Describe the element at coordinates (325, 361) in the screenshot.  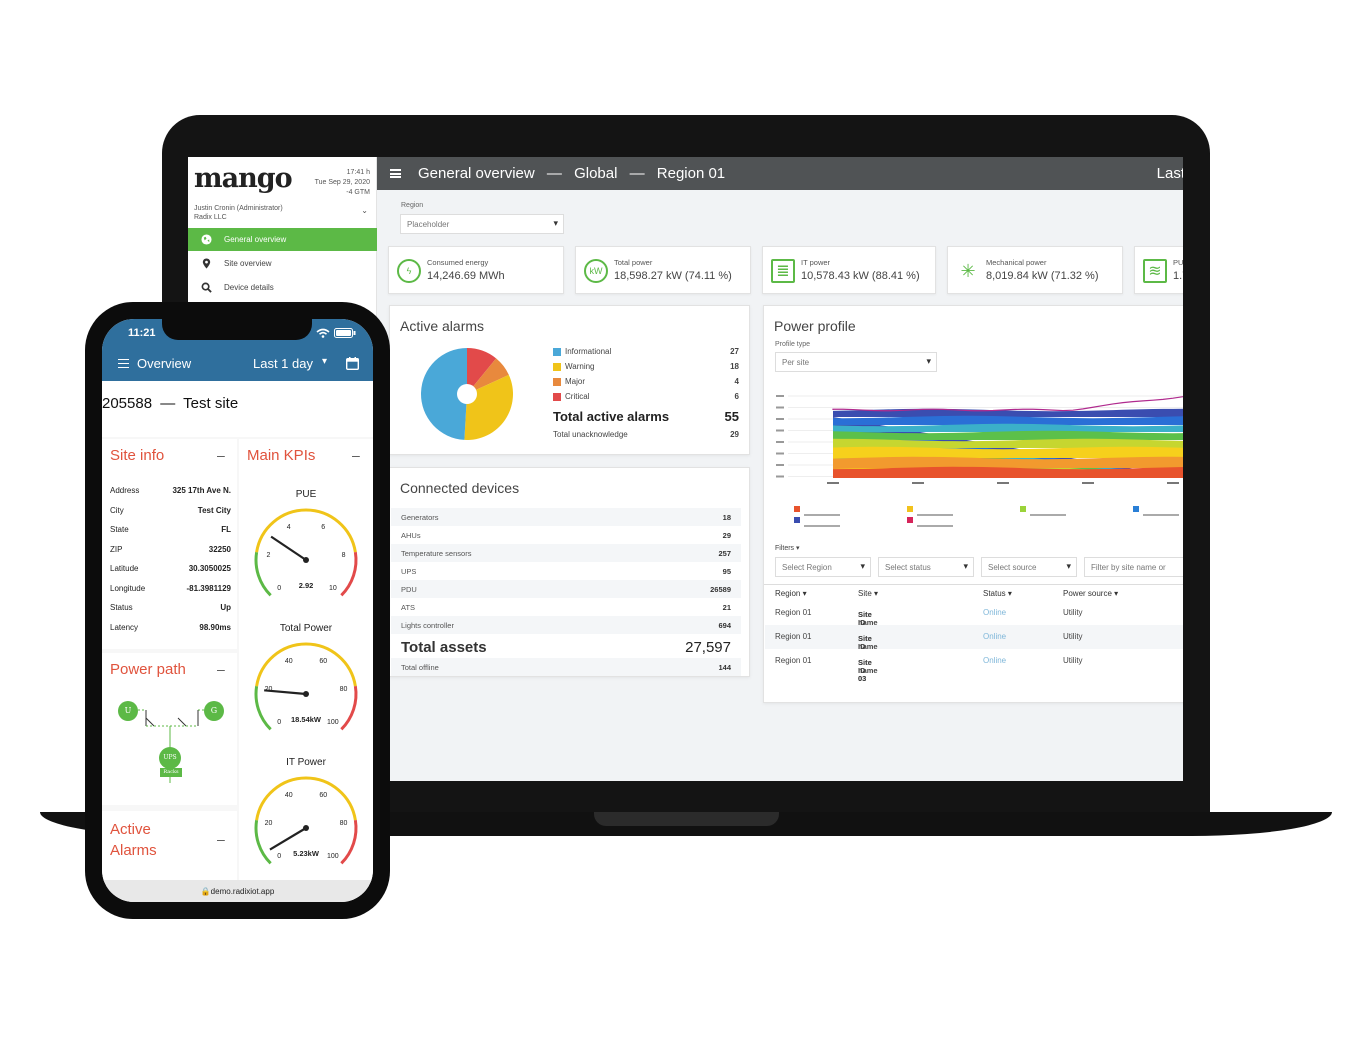
I see `caret-down-icon: ▾` at that location.